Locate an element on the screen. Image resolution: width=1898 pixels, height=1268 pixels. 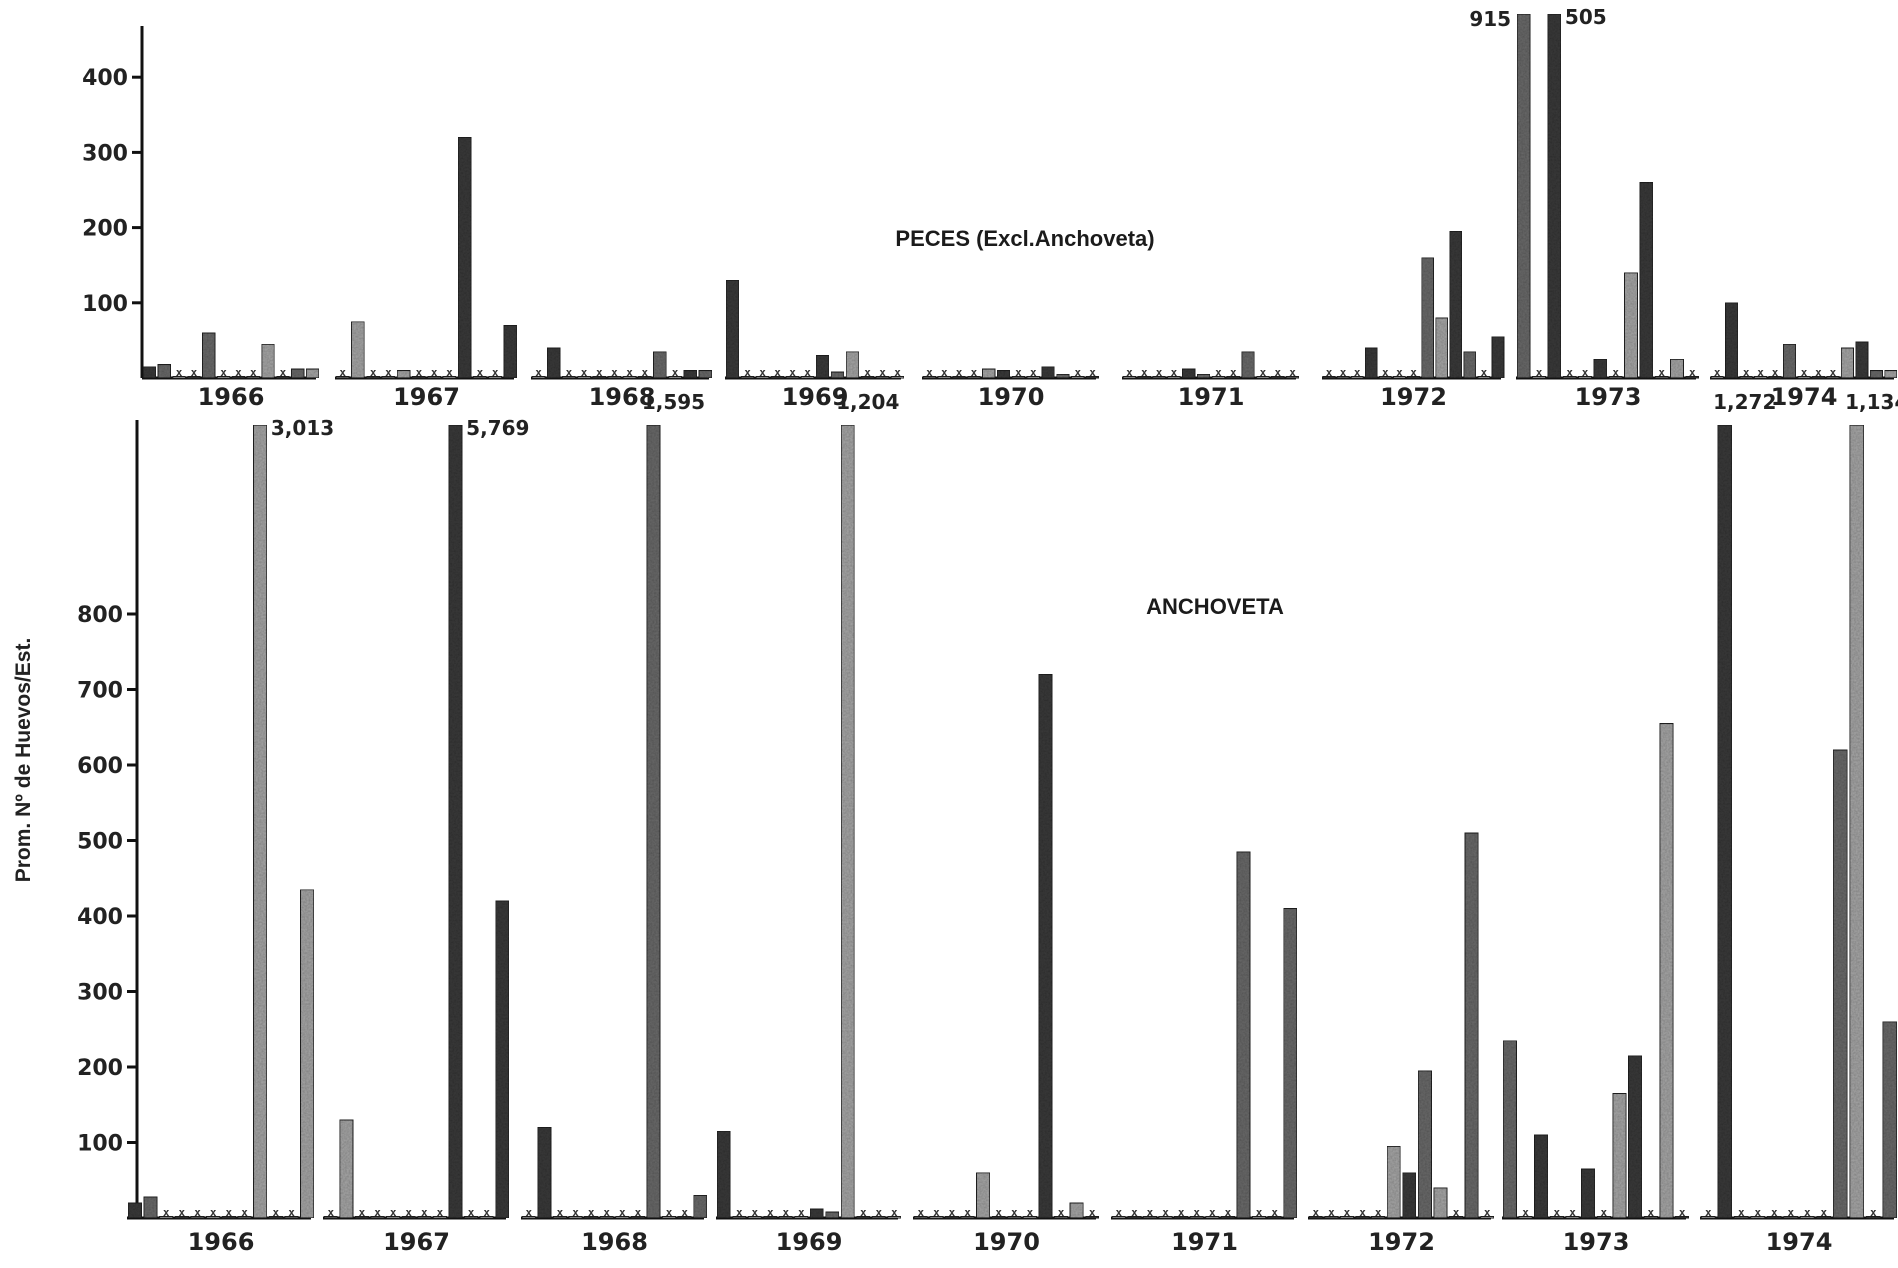
year-label-top-1968: 1968 is located at coordinates (622, 397).